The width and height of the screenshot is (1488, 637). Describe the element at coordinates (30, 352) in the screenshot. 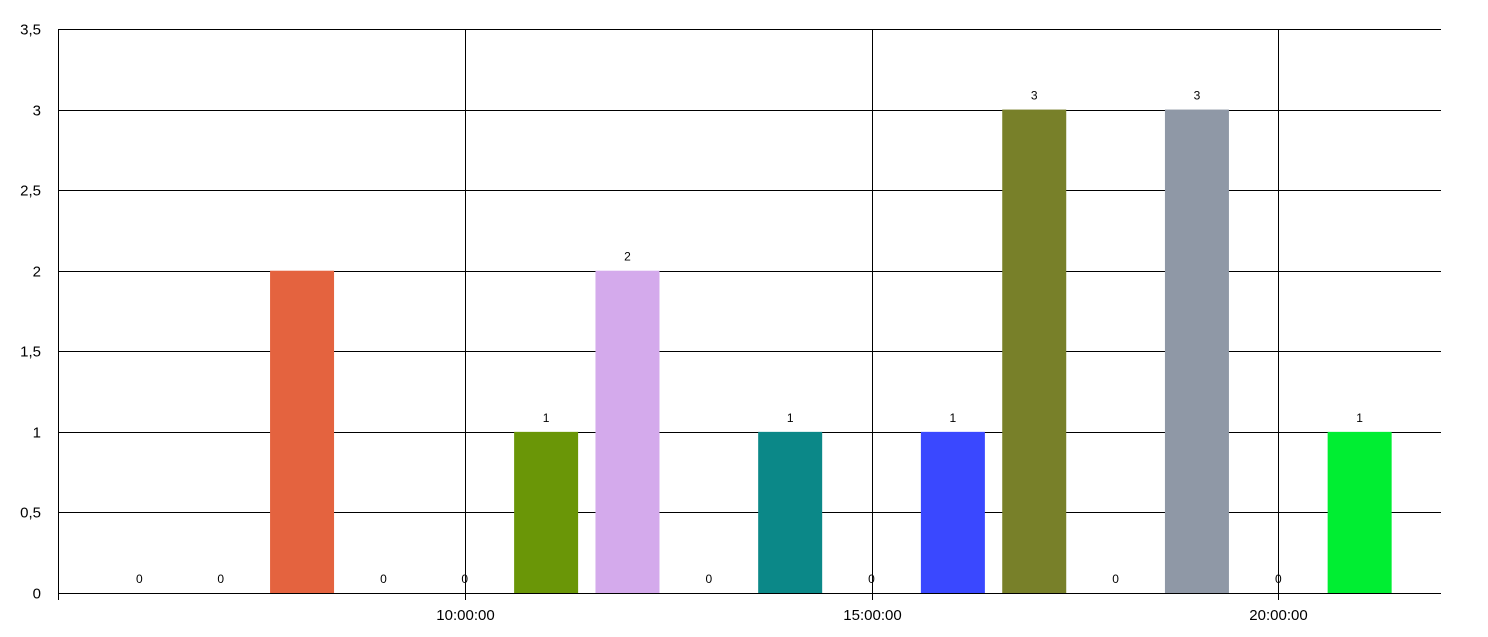

I see `y-tick-label: 1,5` at that location.